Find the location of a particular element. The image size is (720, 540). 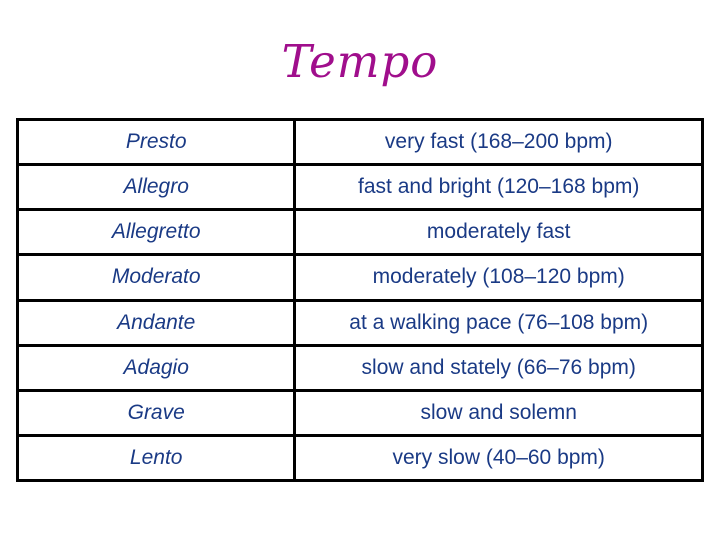

table-row: Grave slow and solemn is located at coordinates (359, 412).